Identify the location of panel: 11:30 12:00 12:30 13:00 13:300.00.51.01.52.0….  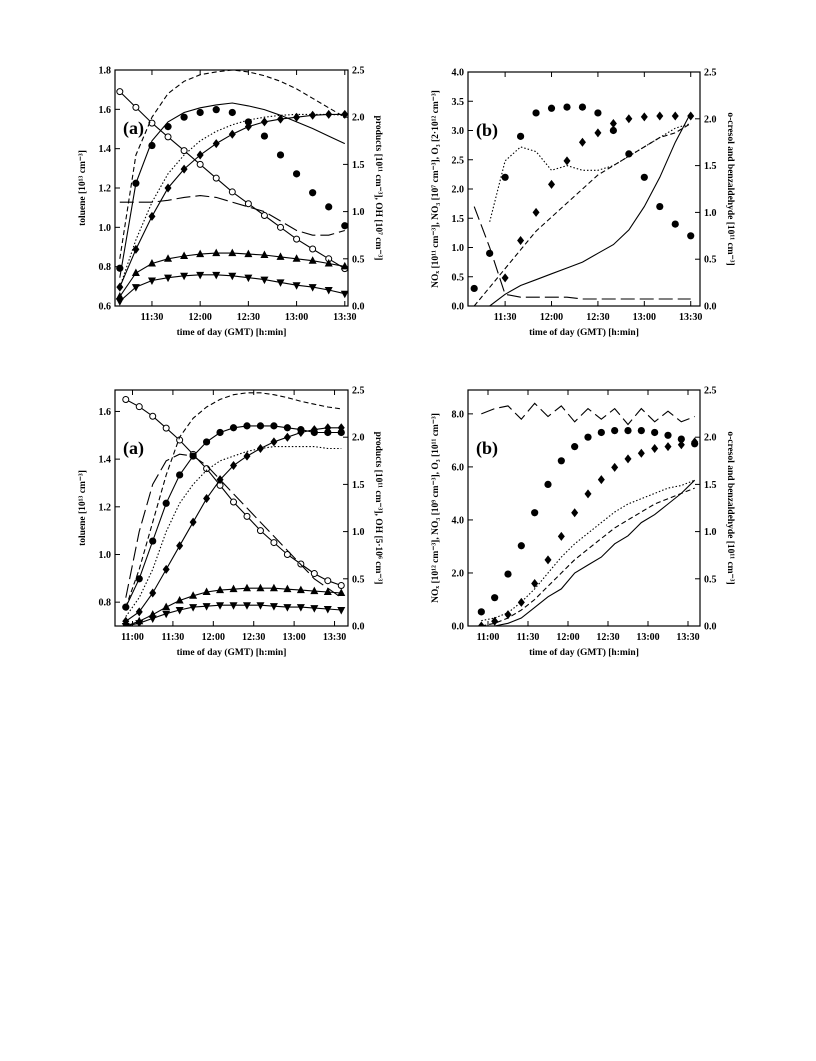
(583, 203).